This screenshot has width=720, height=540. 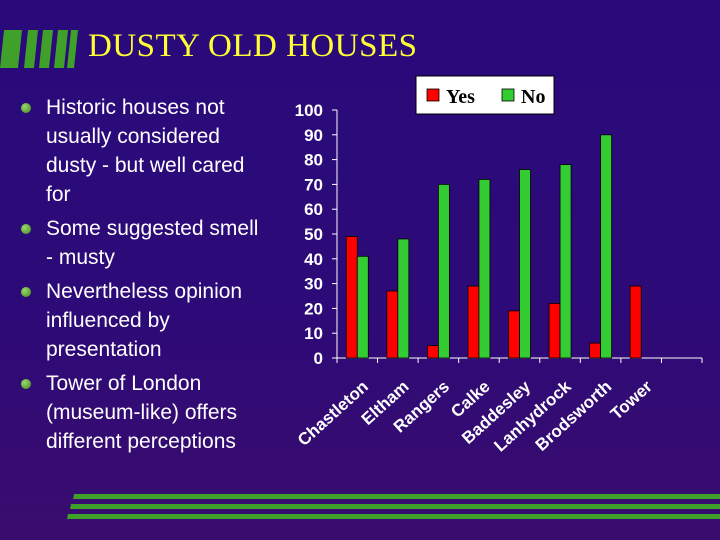 I want to click on y-tick-label: 70, so click(x=313, y=184).